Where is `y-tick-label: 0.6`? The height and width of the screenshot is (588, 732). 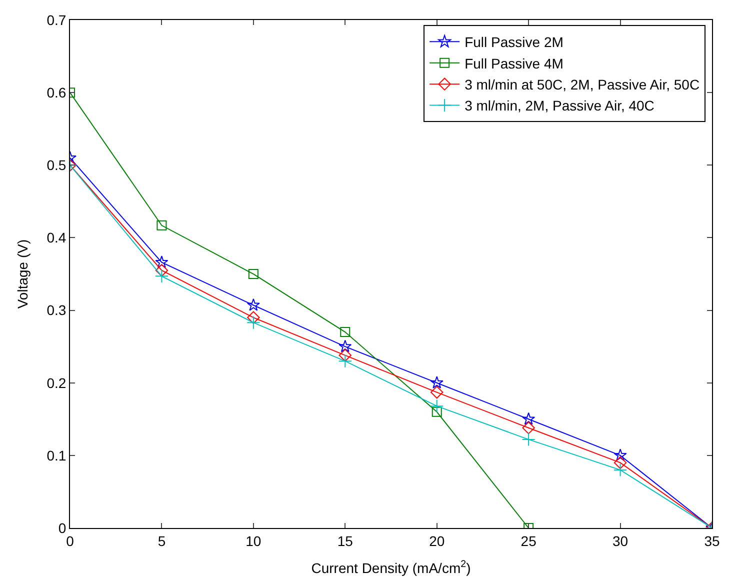
y-tick-label: 0.6 is located at coordinates (56, 92).